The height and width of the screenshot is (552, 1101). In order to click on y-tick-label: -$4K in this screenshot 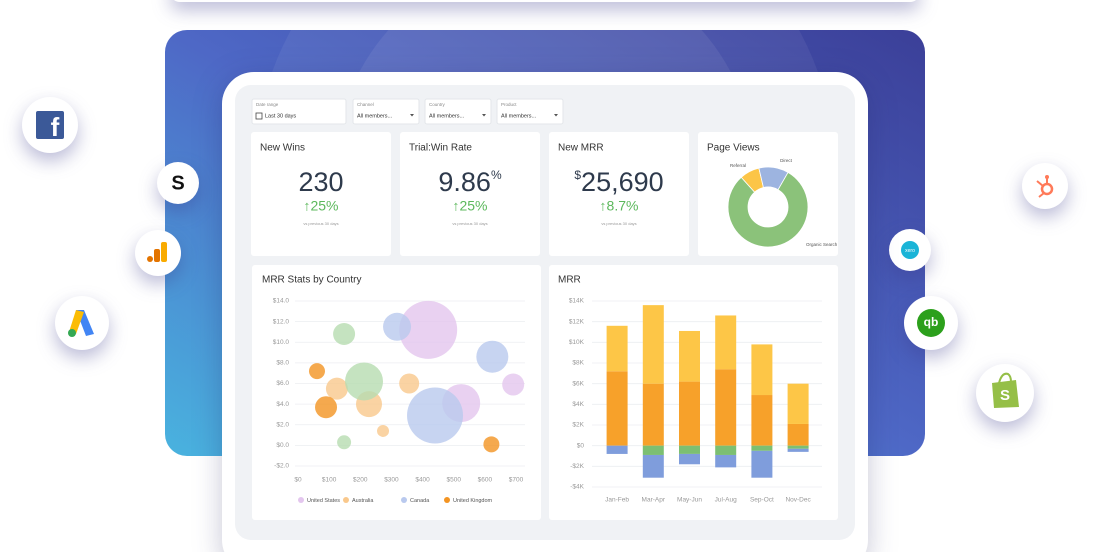, I will do `click(577, 487)`.